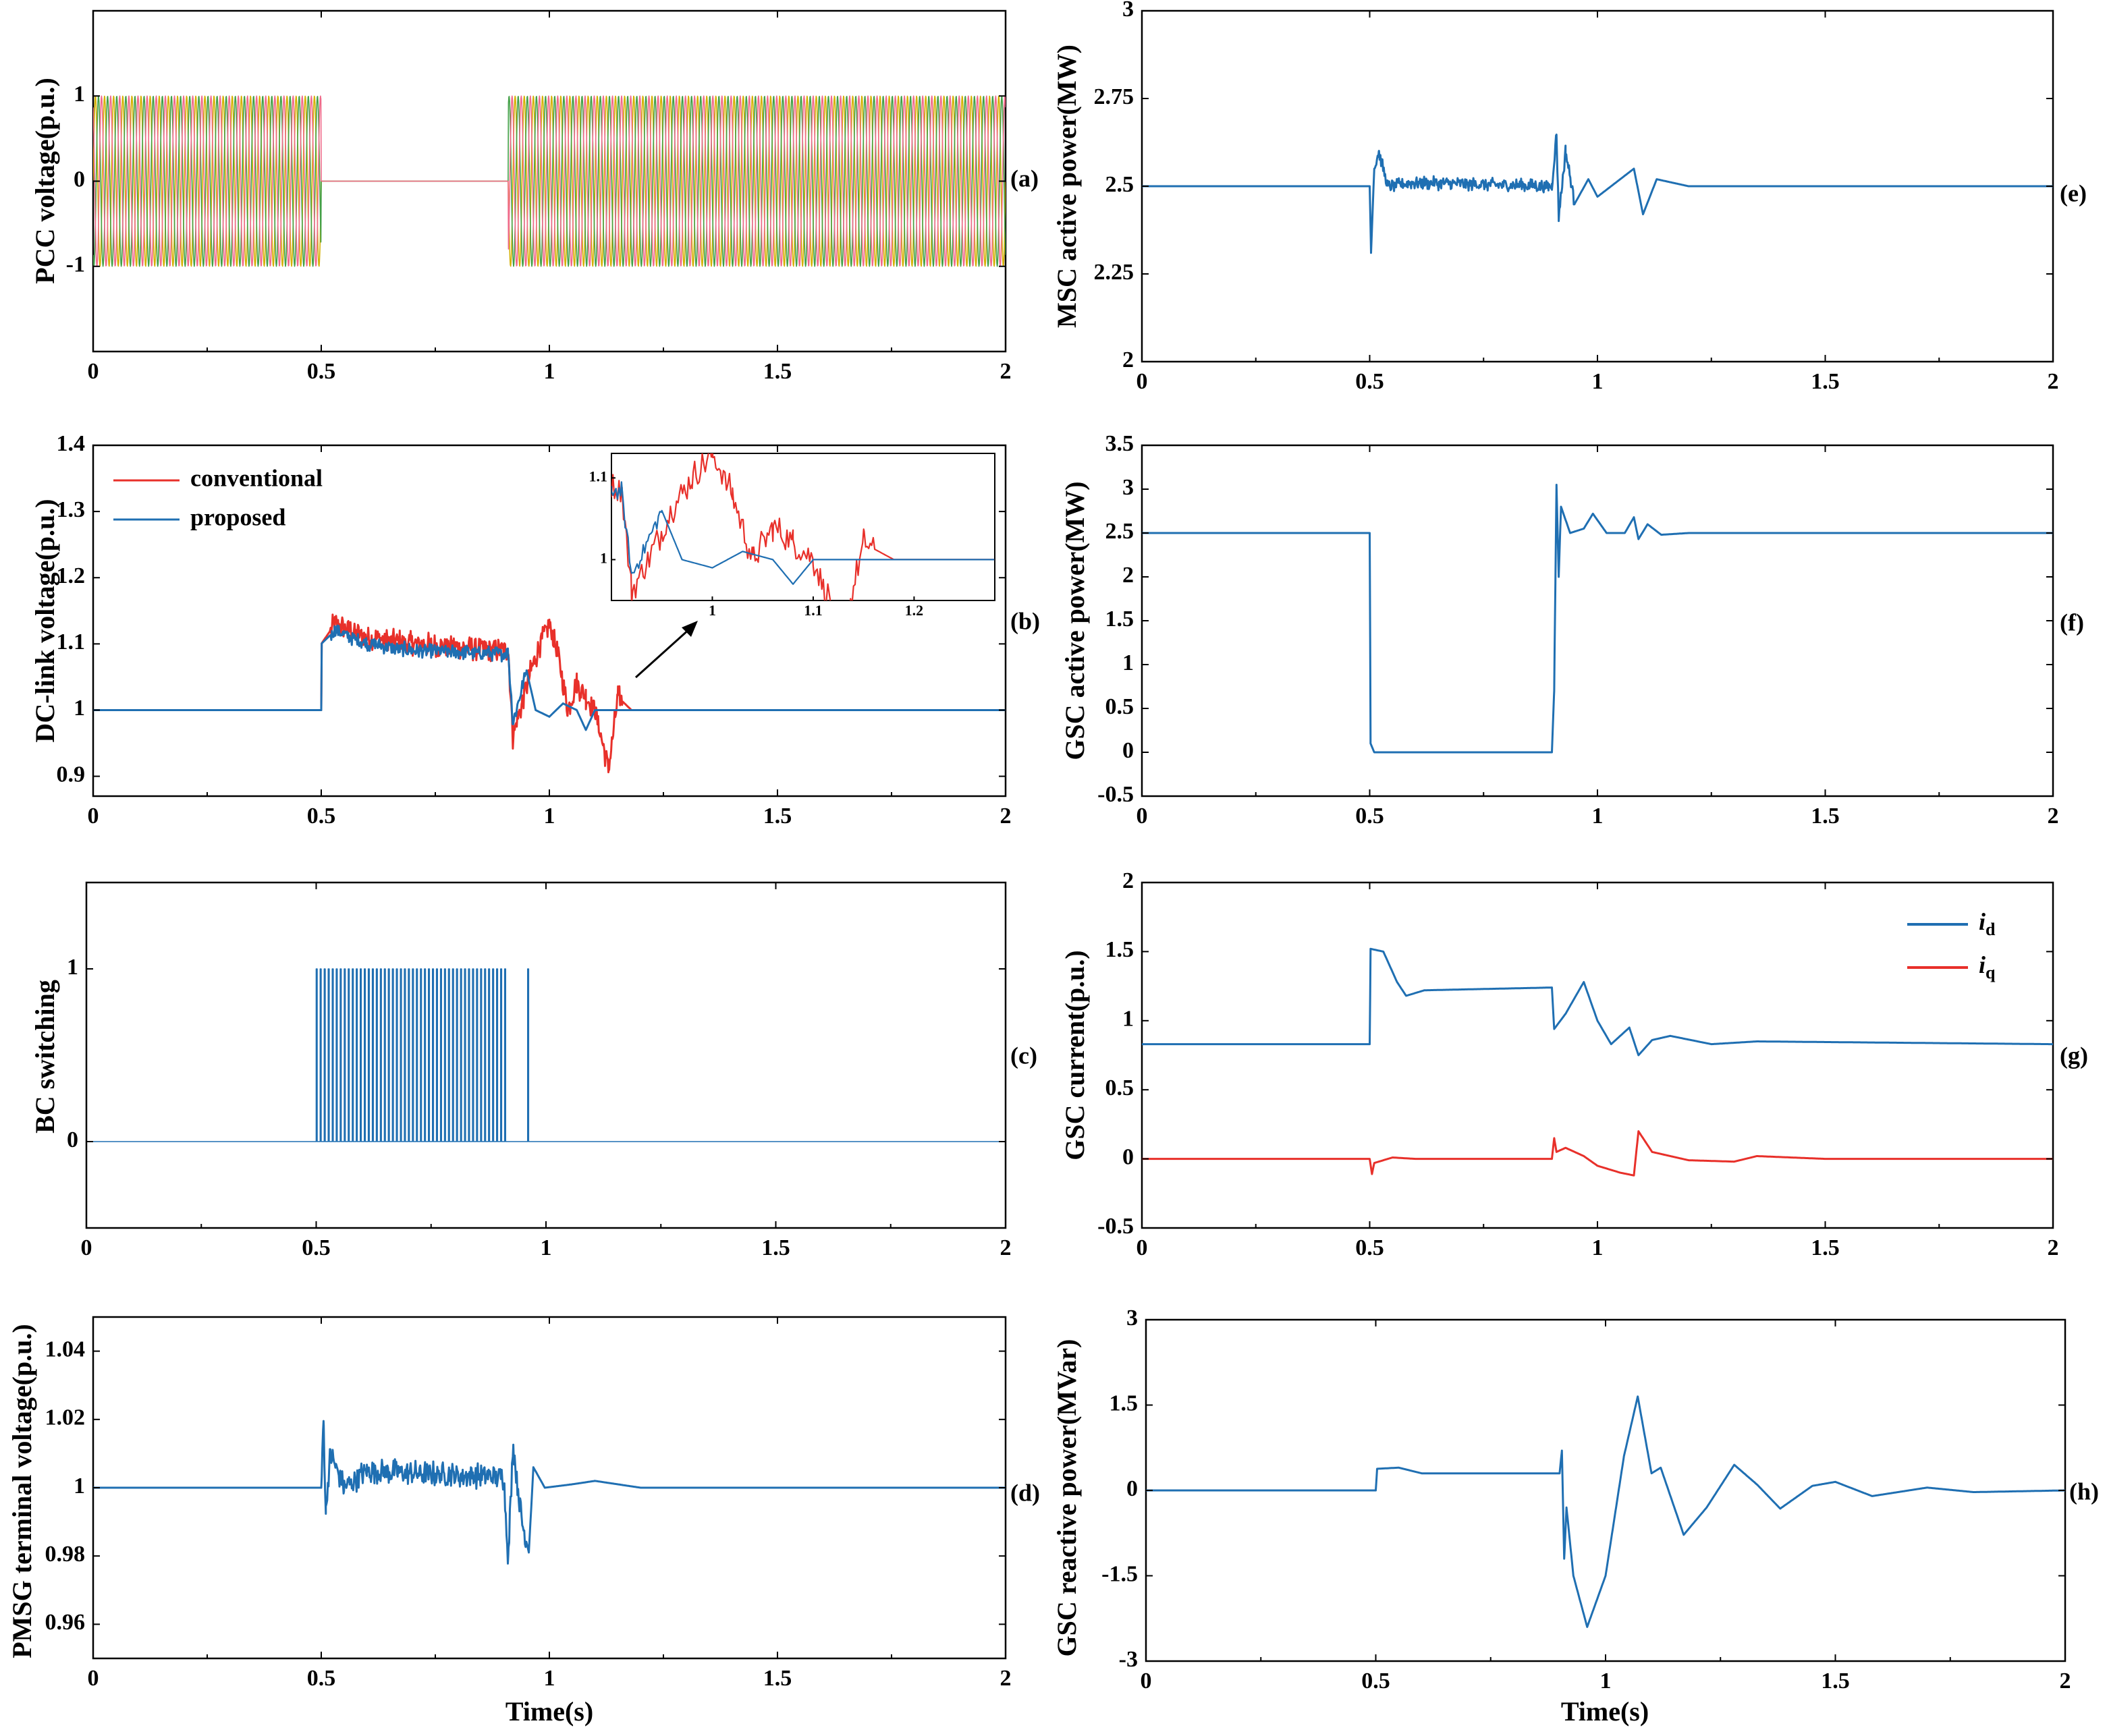 The image size is (2107, 1736). Describe the element at coordinates (1576, 197) in the screenshot. I see `tick-group: 0 0.5 1 1.5 2 2 2.25 2.5 2.75 3` at that location.